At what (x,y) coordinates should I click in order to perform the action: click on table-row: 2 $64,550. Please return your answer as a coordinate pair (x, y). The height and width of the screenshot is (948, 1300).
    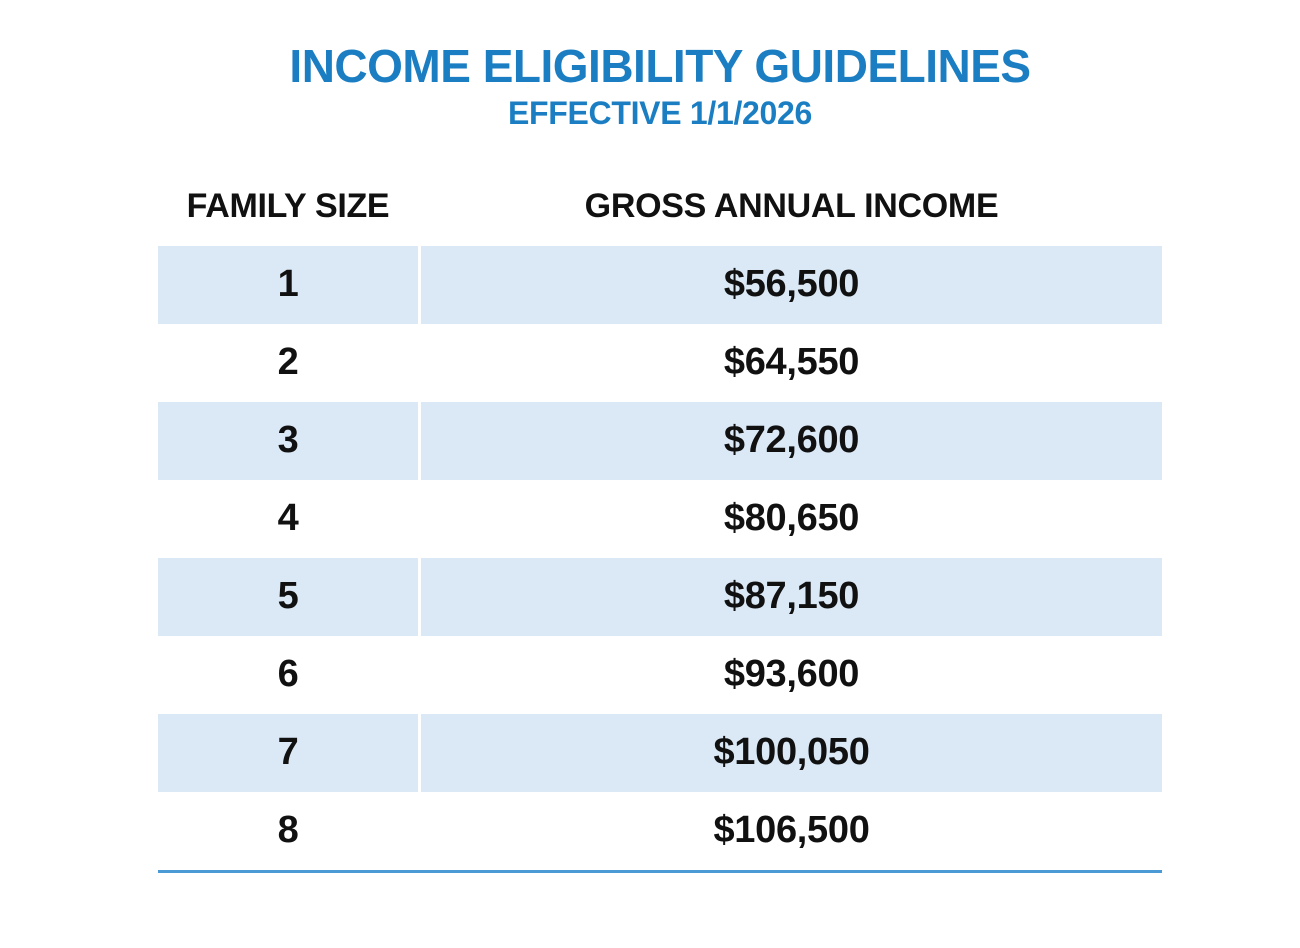
    Looking at the image, I should click on (660, 363).